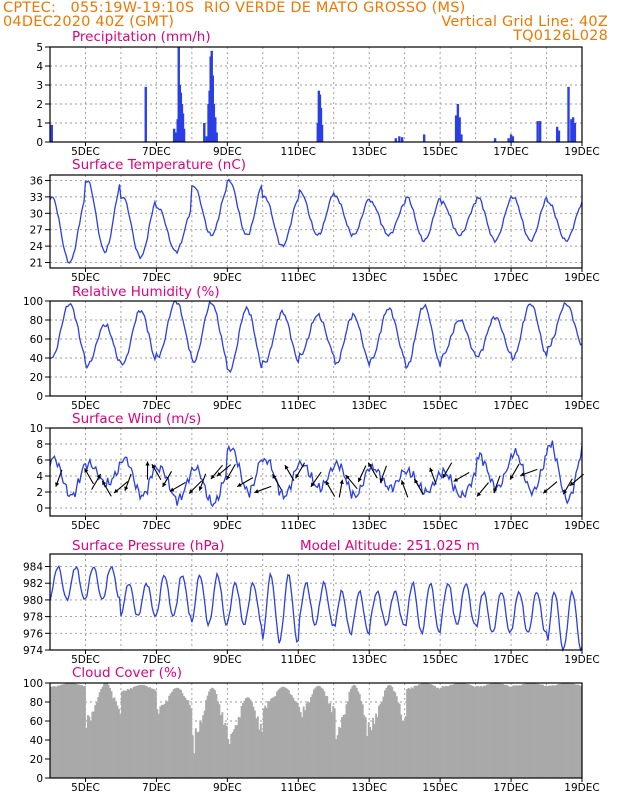 The image size is (618, 800). Describe the element at coordinates (298, 788) in the screenshot. I see `x-tick-label: 11DEC` at that location.